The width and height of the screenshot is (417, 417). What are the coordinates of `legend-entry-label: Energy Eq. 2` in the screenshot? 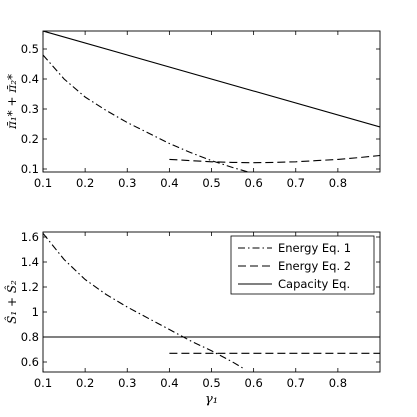 It's located at (314, 266).